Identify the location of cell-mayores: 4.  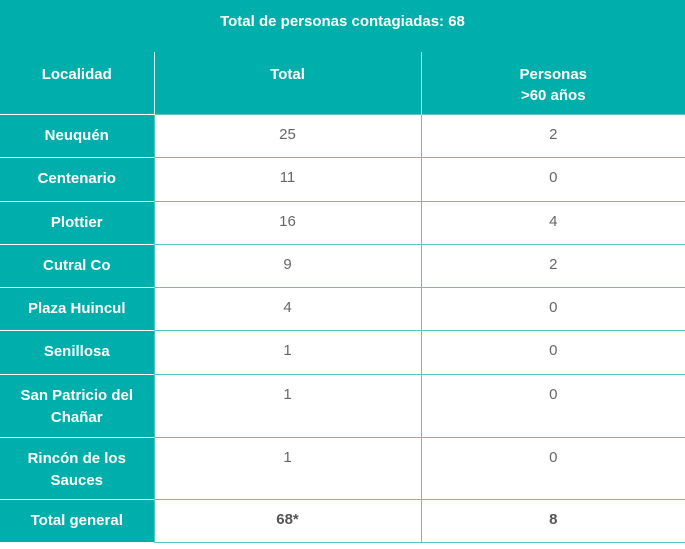
(552, 222).